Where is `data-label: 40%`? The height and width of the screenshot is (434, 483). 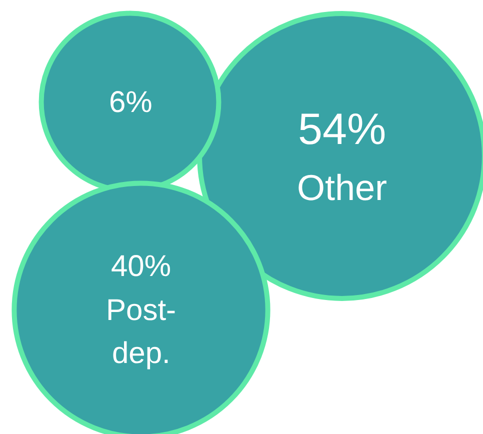 data-label: 40% is located at coordinates (141, 266).